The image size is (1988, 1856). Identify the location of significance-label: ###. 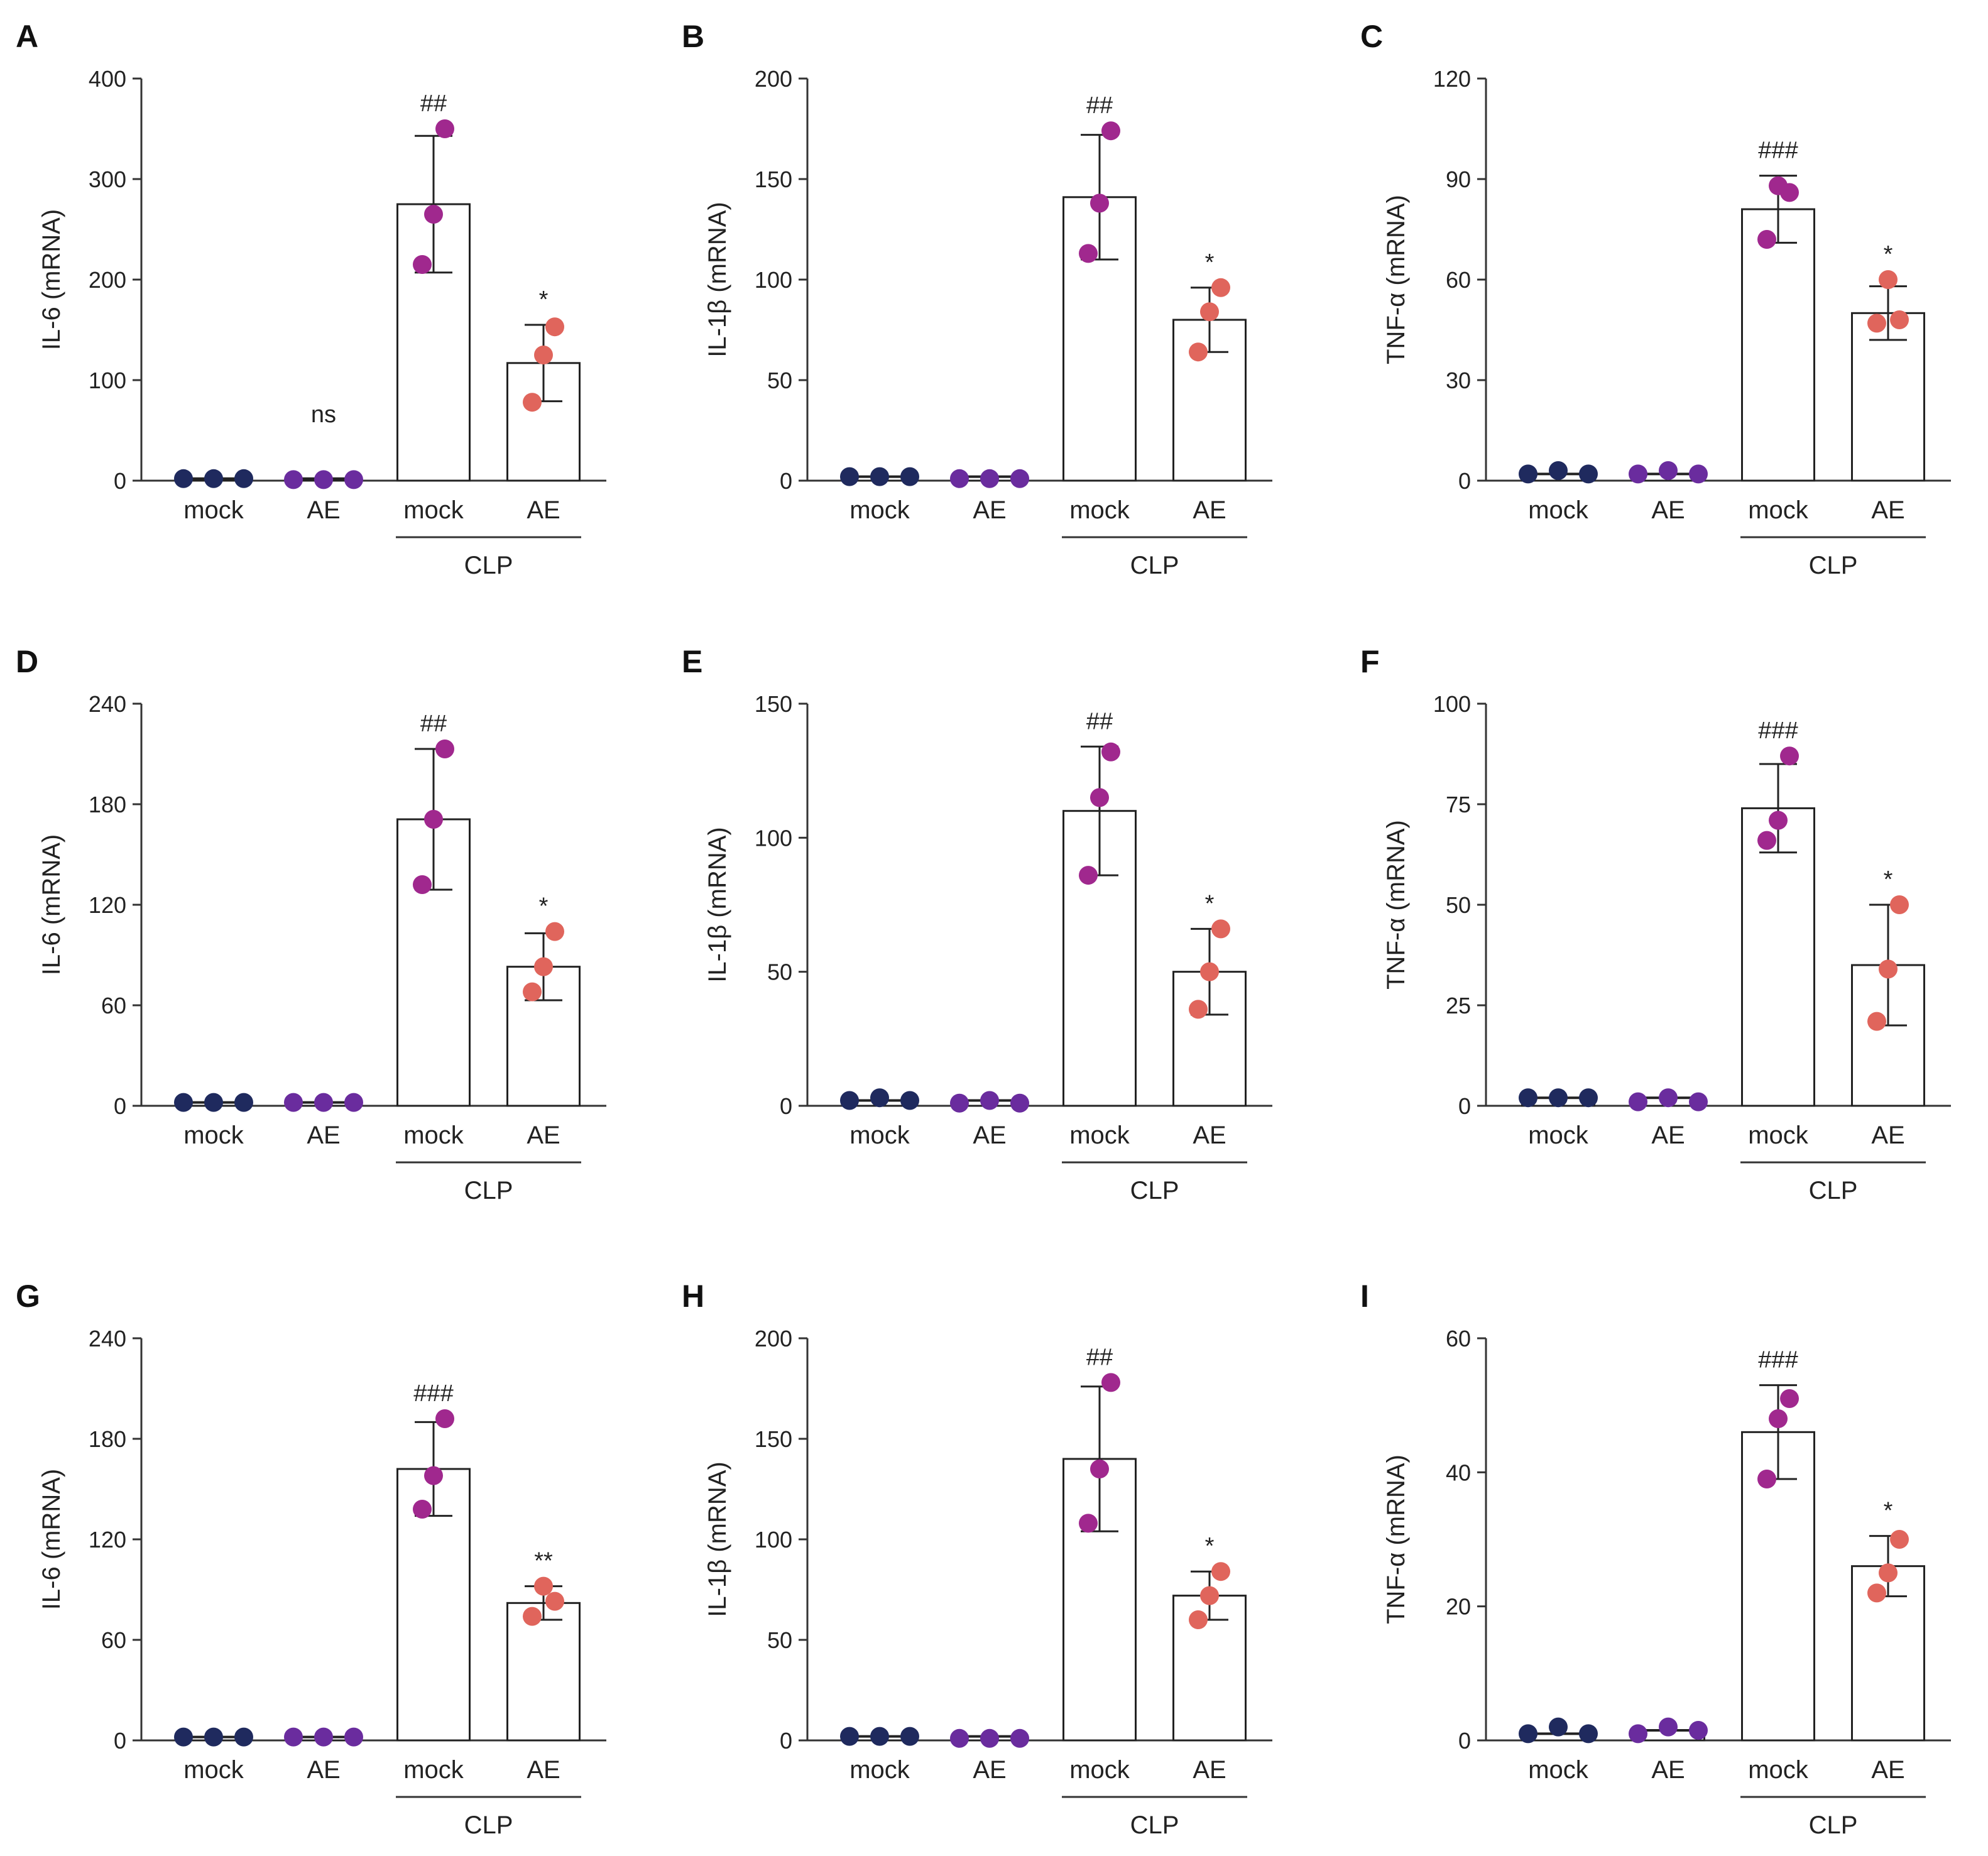
(1778, 151).